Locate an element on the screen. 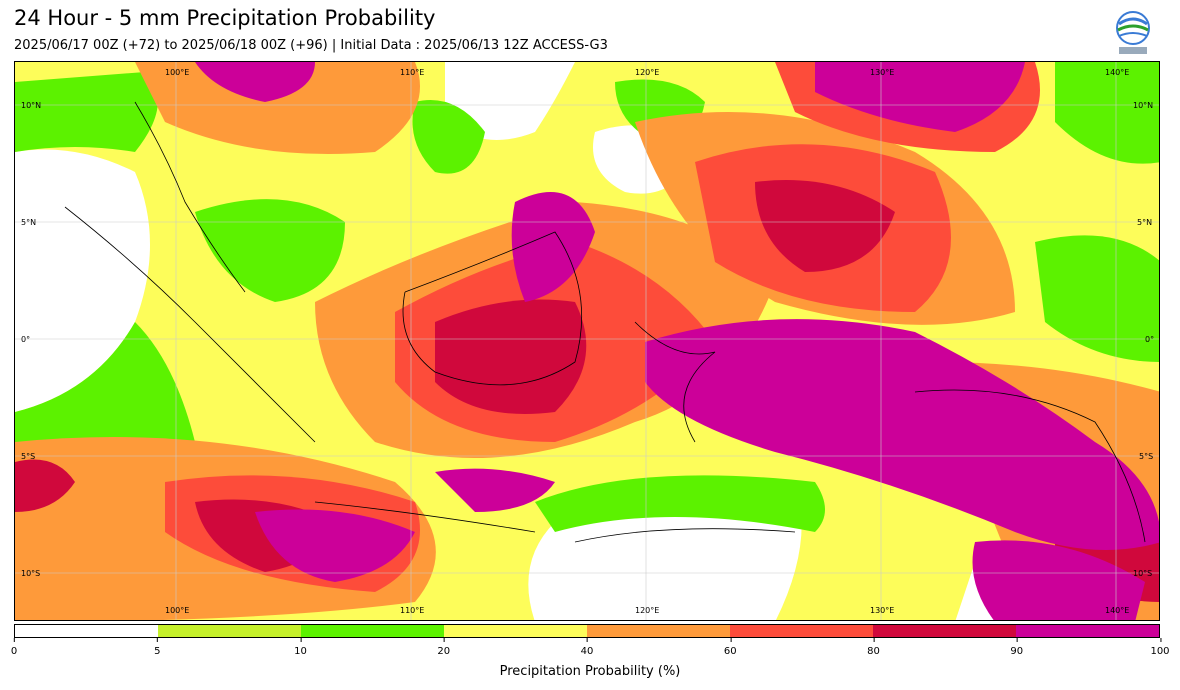 Image resolution: width=1180 pixels, height=690 pixels. colorbar-tick: 0 is located at coordinates (14, 647).